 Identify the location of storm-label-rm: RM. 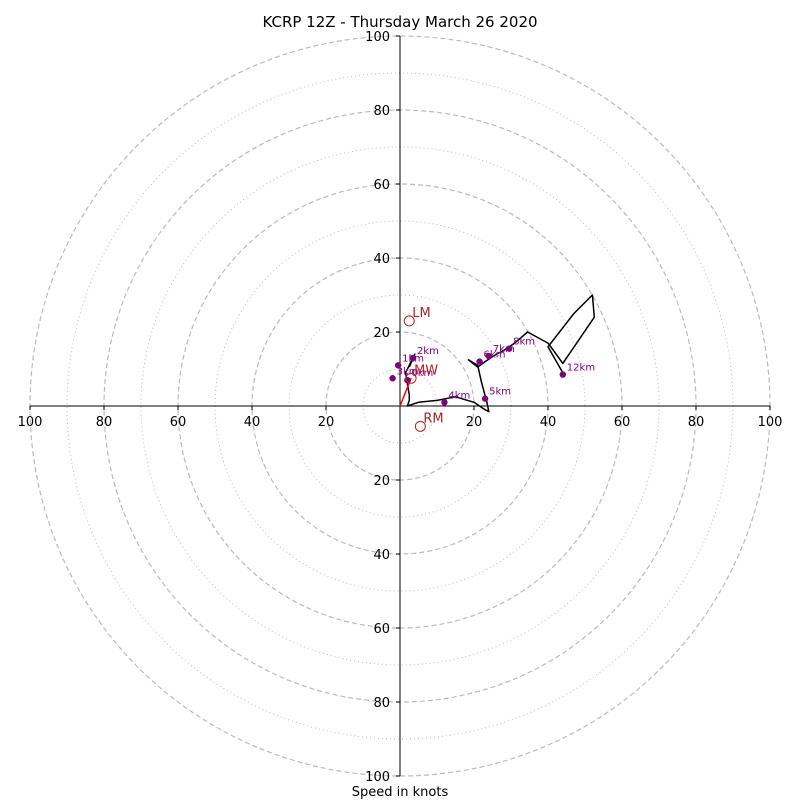
(433, 418).